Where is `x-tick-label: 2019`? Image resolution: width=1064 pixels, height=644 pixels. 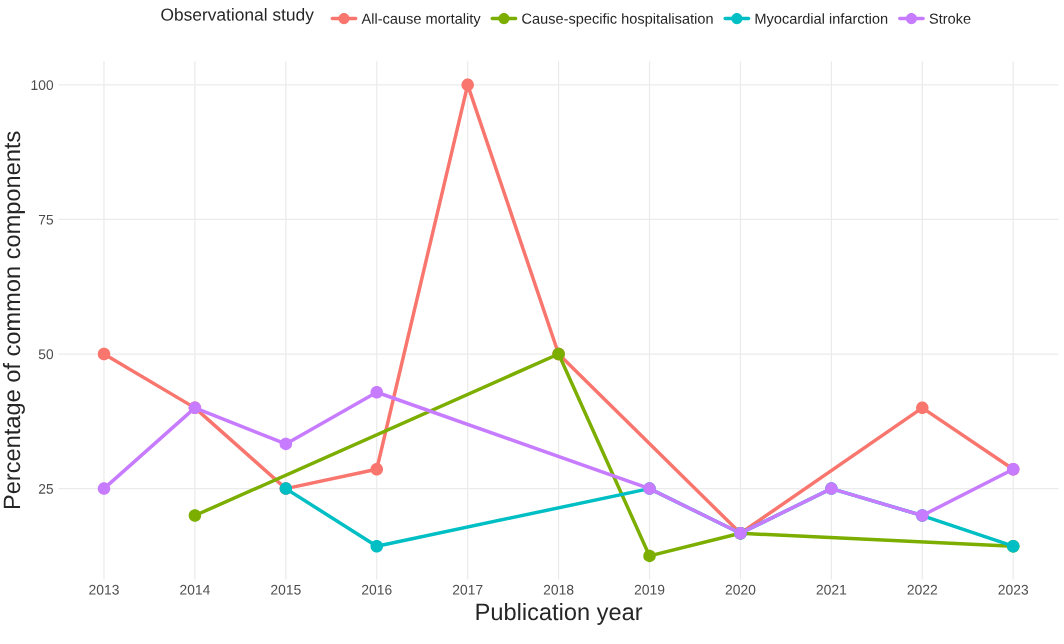 x-tick-label: 2019 is located at coordinates (649, 589).